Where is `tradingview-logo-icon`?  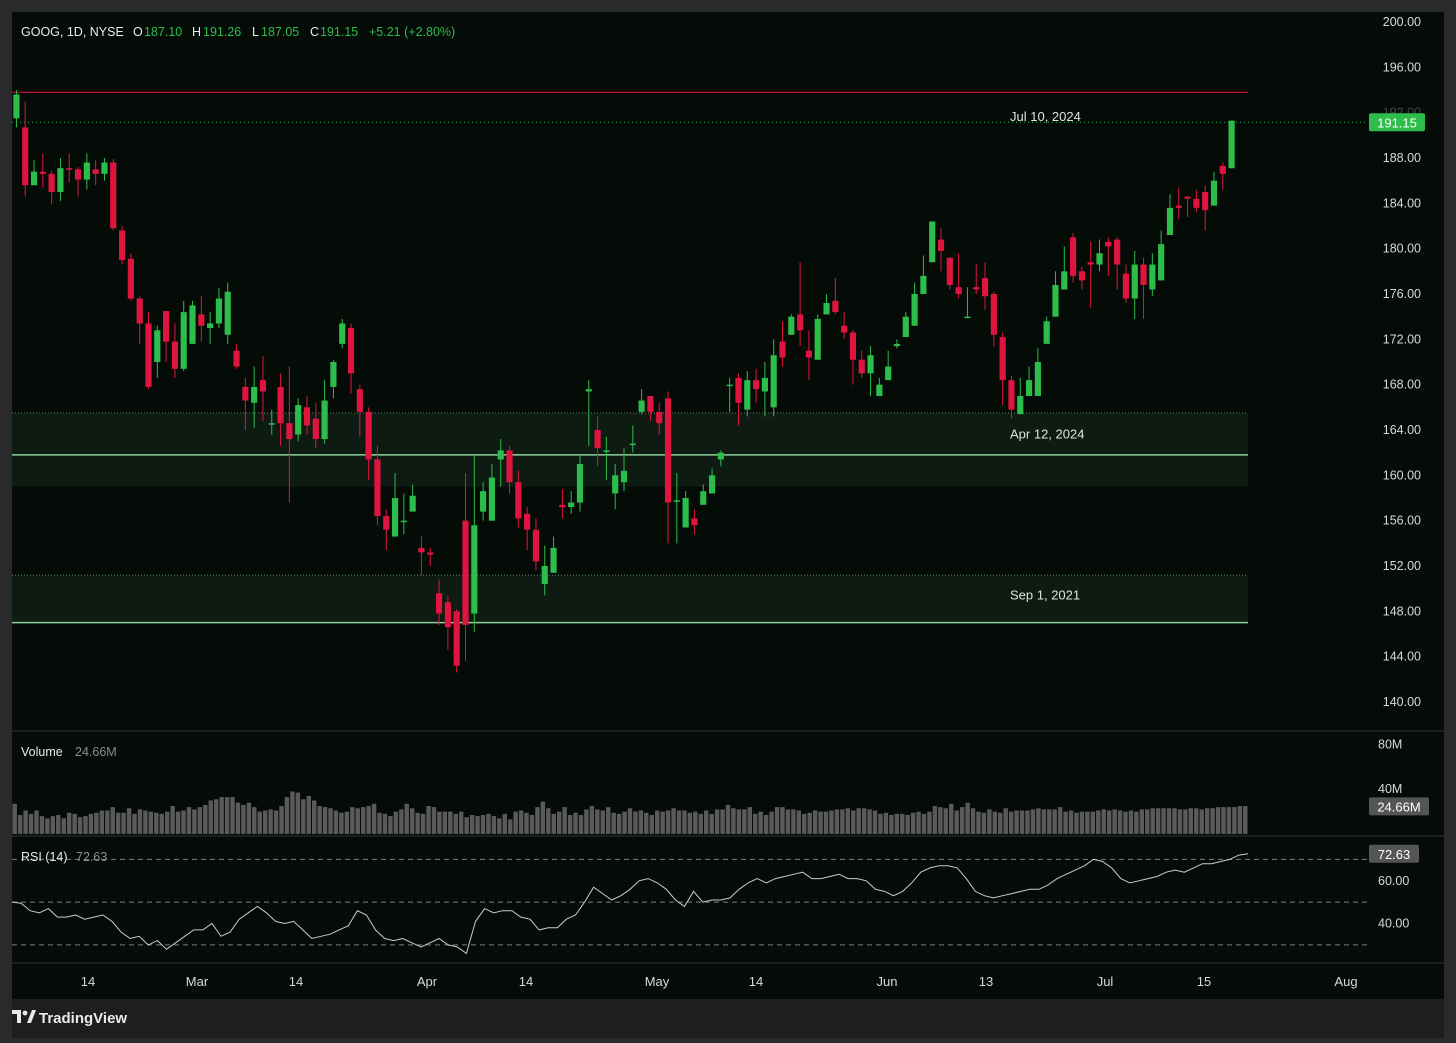
tradingview-logo-icon is located at coordinates (24, 1016).